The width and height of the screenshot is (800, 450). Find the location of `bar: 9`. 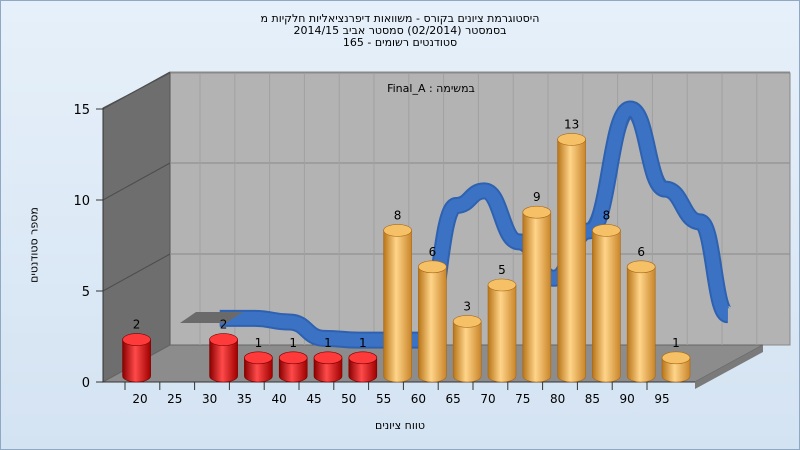

bar: 9 is located at coordinates (537, 286).